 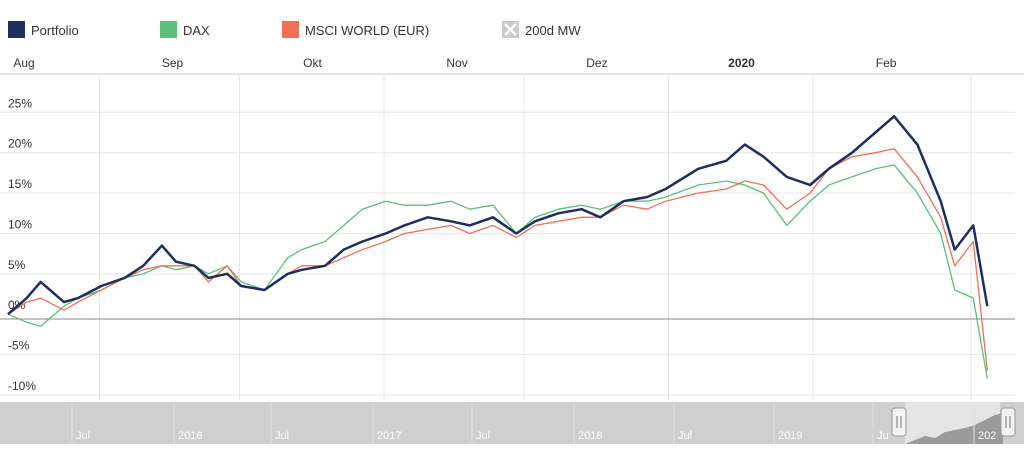 What do you see at coordinates (510, 29) in the screenshot?
I see `legend-disabled-icon` at bounding box center [510, 29].